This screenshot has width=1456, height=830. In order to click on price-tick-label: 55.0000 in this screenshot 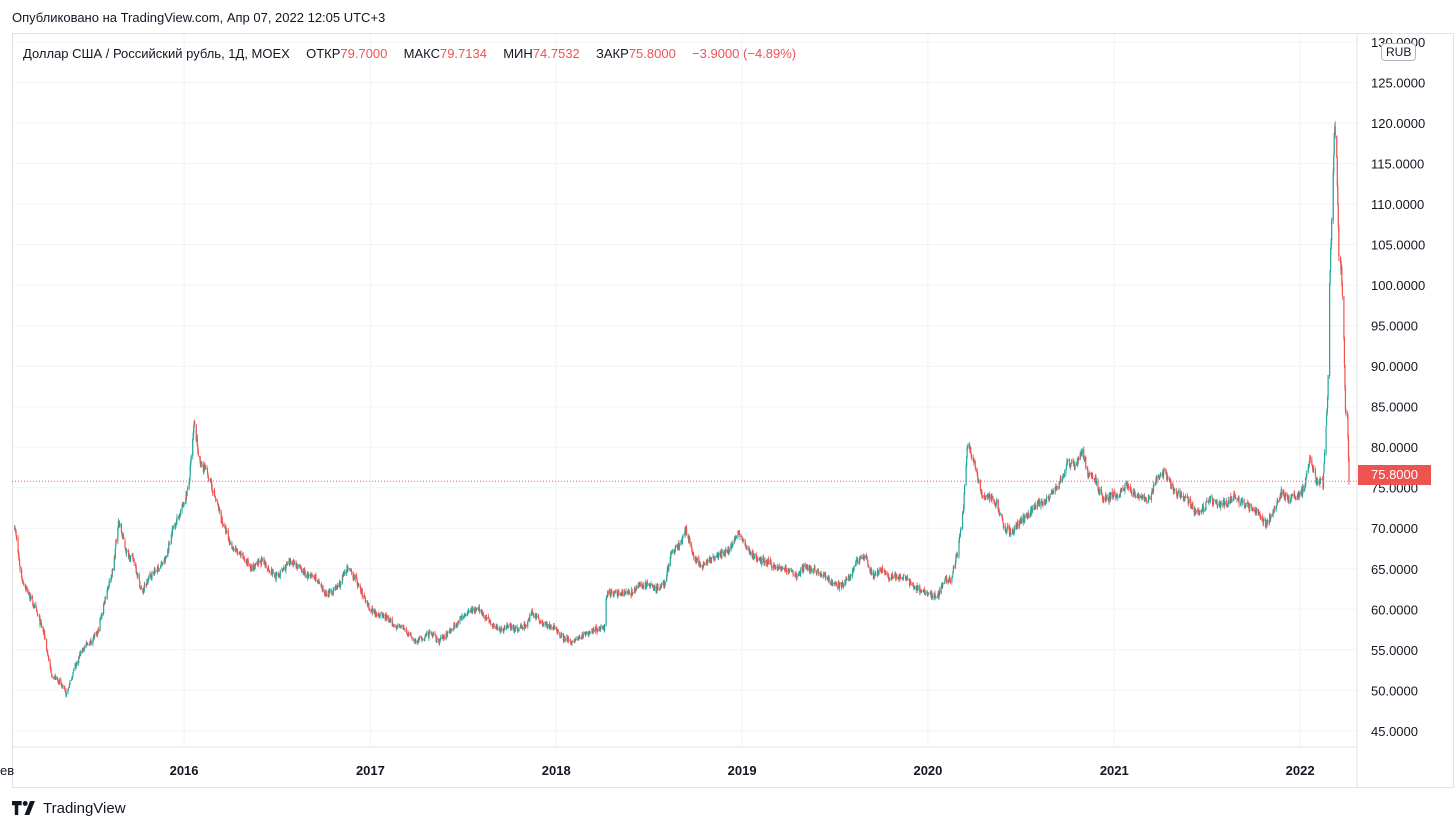, I will do `click(1394, 650)`.